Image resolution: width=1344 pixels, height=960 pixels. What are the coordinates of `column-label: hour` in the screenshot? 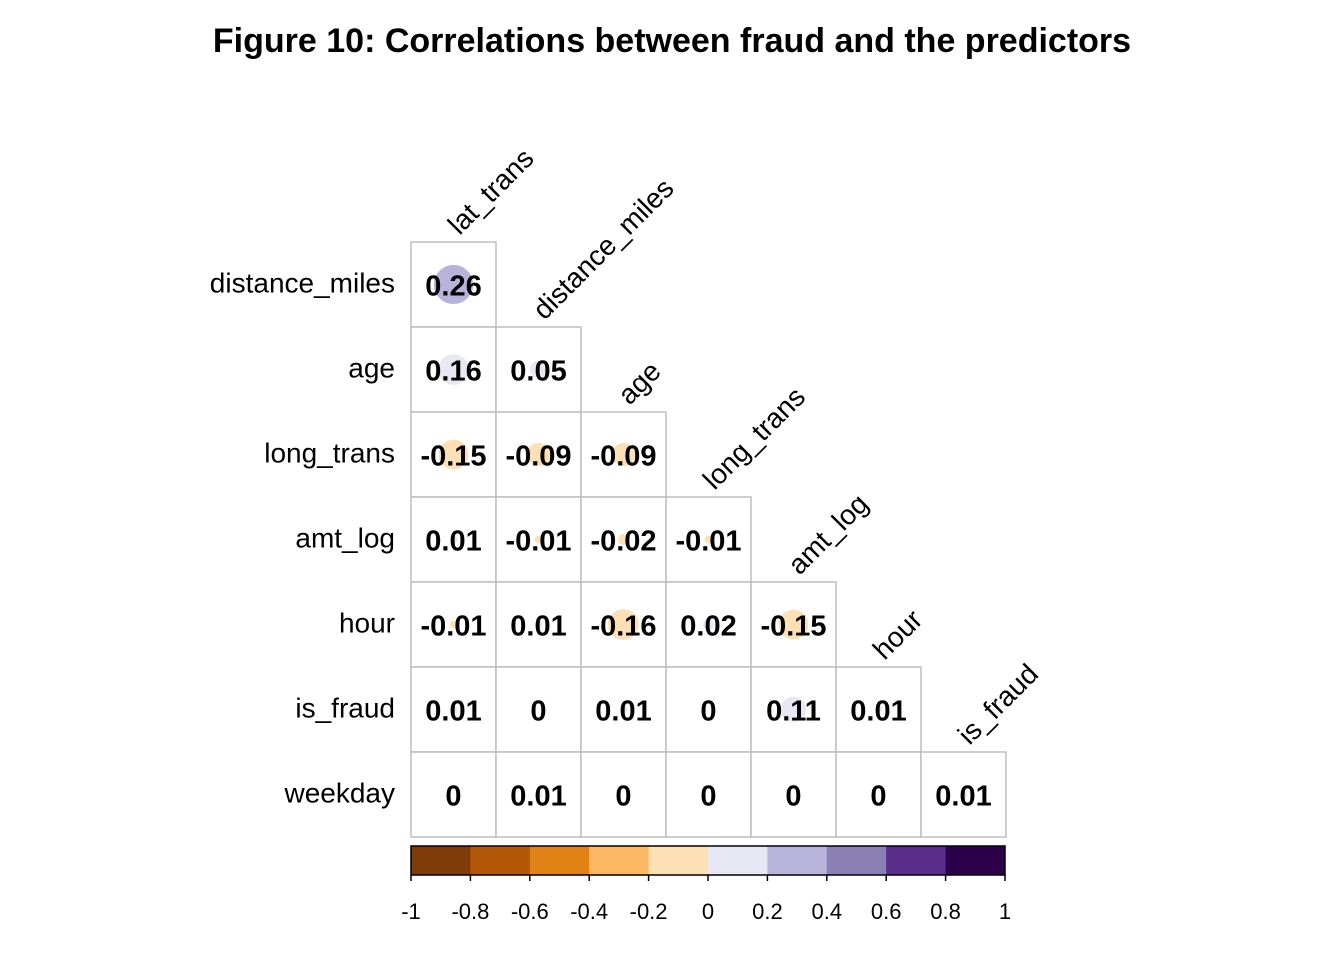 It's located at (898, 635).